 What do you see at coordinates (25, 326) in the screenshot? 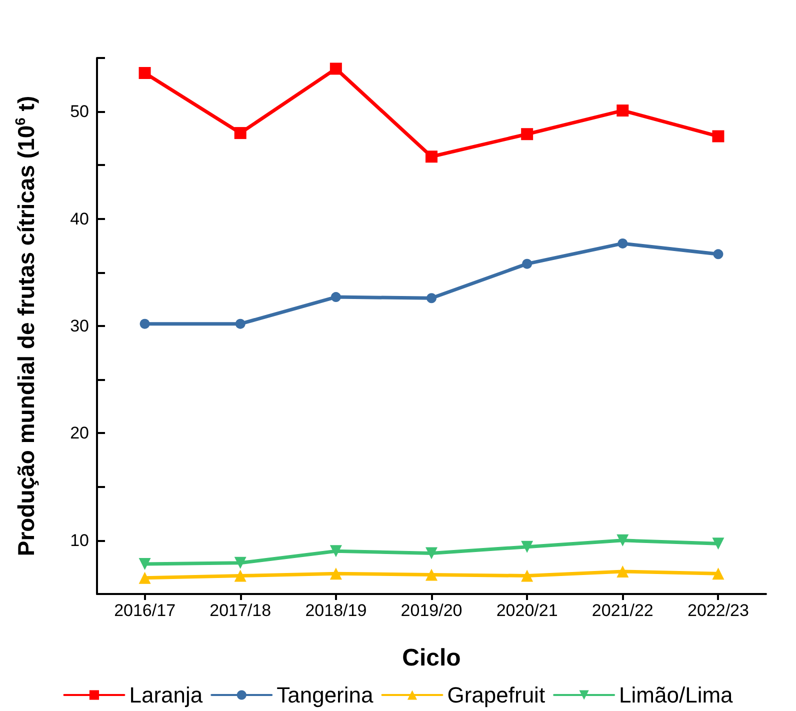
I see `y-axis-title: Produção mundial de frutas cítricas (106 t)` at bounding box center [25, 326].